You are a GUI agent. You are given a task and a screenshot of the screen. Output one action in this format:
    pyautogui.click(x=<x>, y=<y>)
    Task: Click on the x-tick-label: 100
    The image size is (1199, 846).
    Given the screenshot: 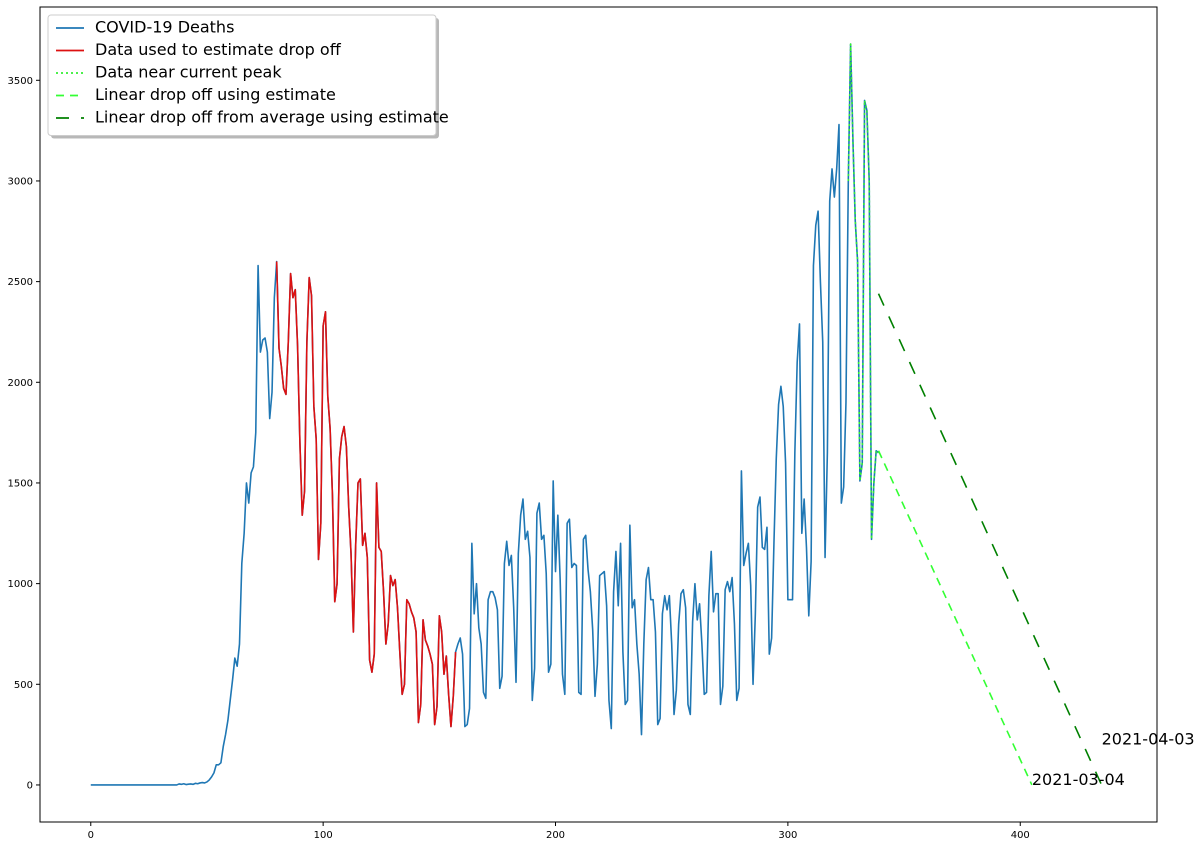 What is the action you would take?
    pyautogui.click(x=323, y=835)
    